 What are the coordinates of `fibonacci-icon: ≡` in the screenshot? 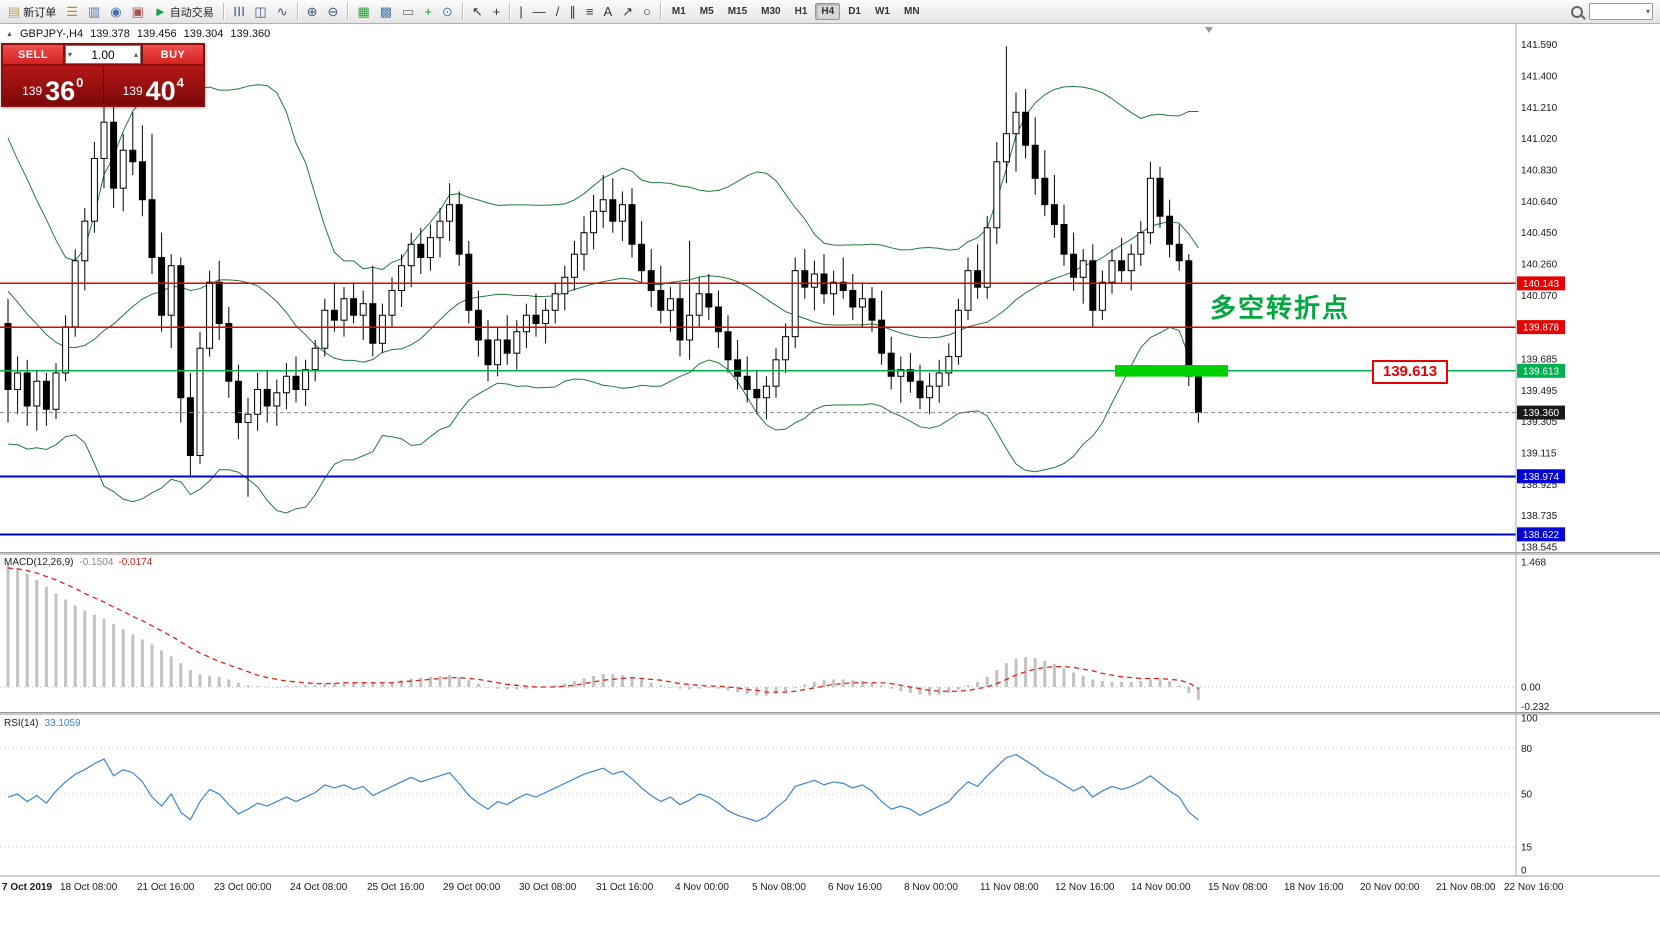 It's located at (589, 11).